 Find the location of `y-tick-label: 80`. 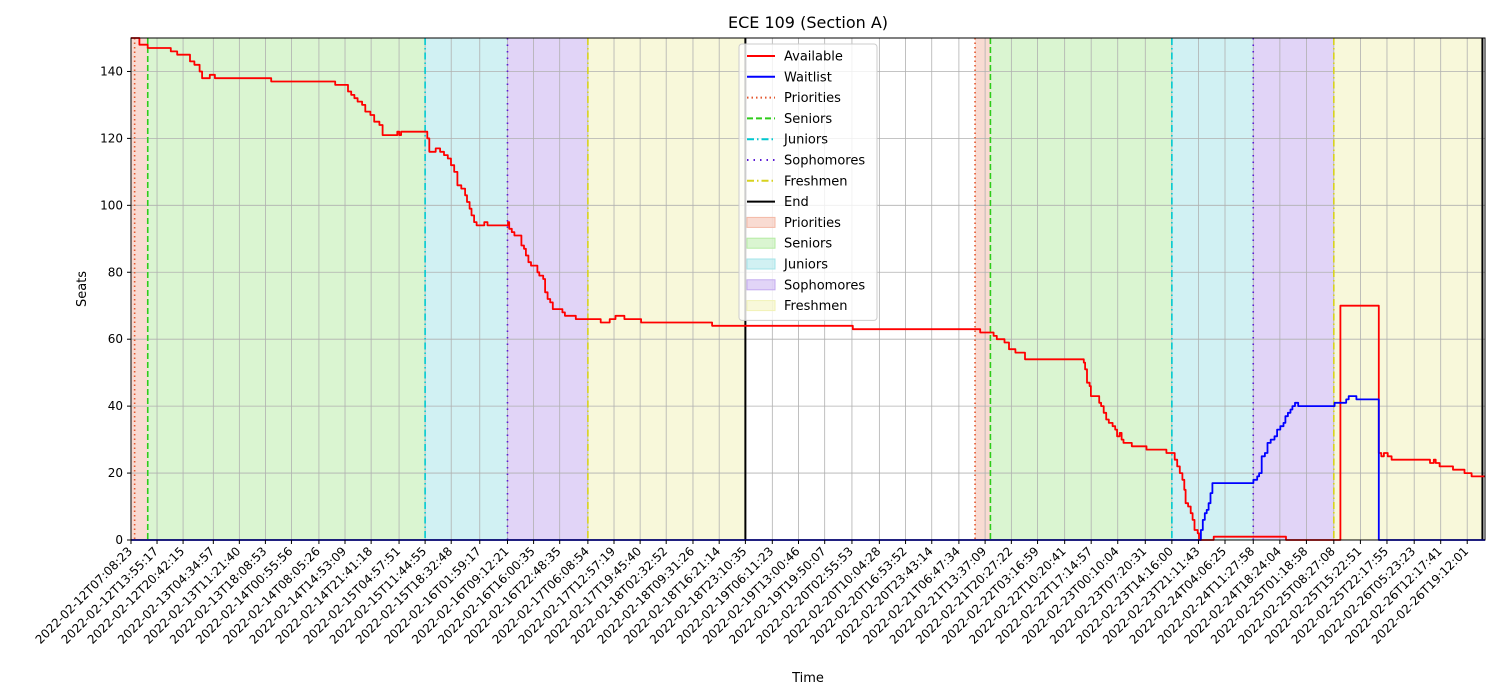

y-tick-label: 80 is located at coordinates (115, 272).